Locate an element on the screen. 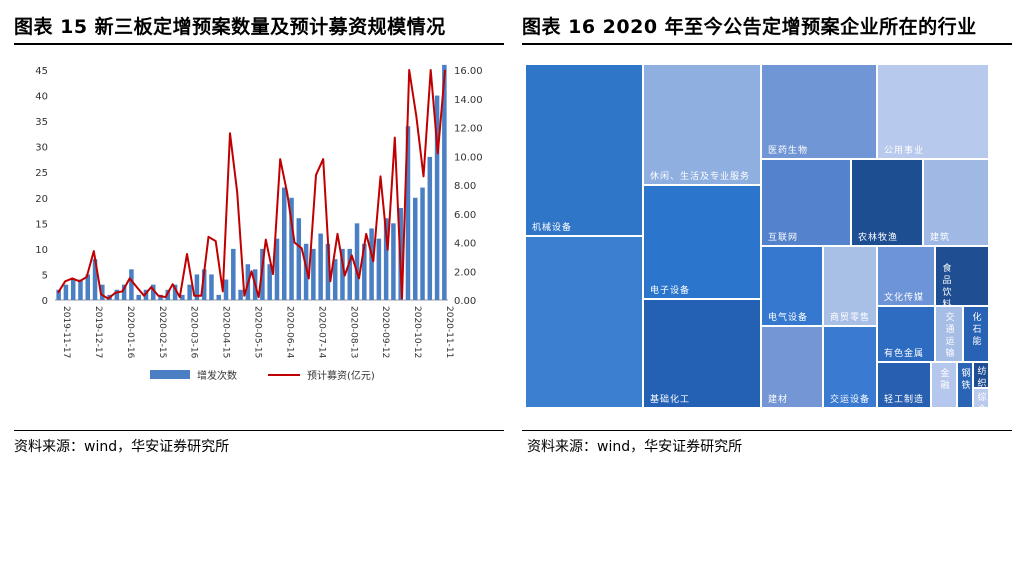  treemap-cell-textile: 纺织 is located at coordinates (981, 375).